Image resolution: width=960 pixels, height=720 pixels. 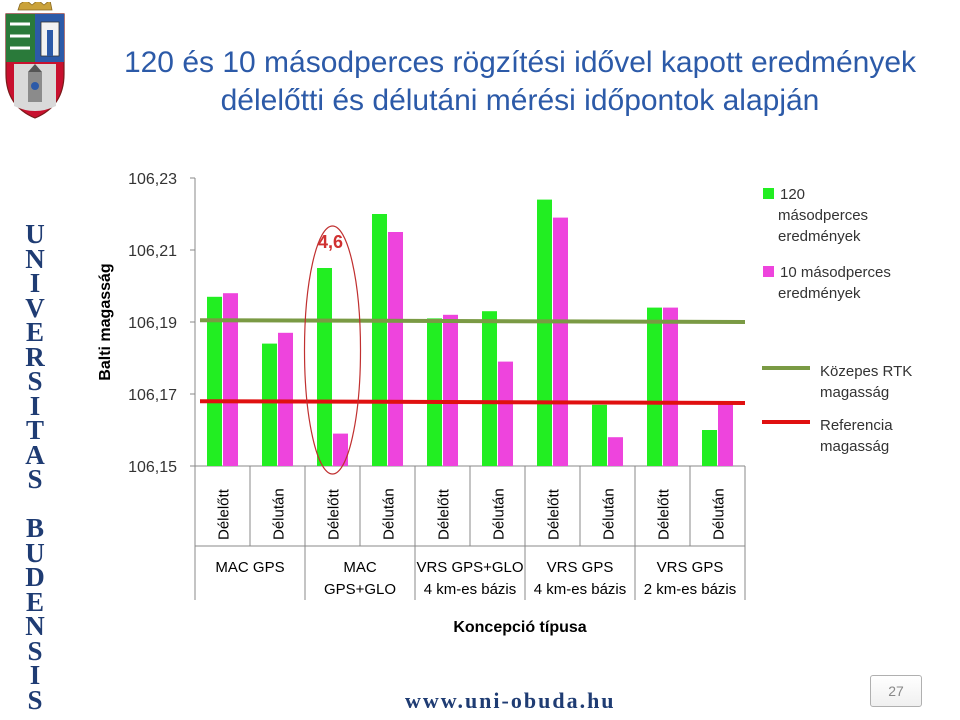 I want to click on legend-label: 10 másodperces, so click(x=835, y=272).